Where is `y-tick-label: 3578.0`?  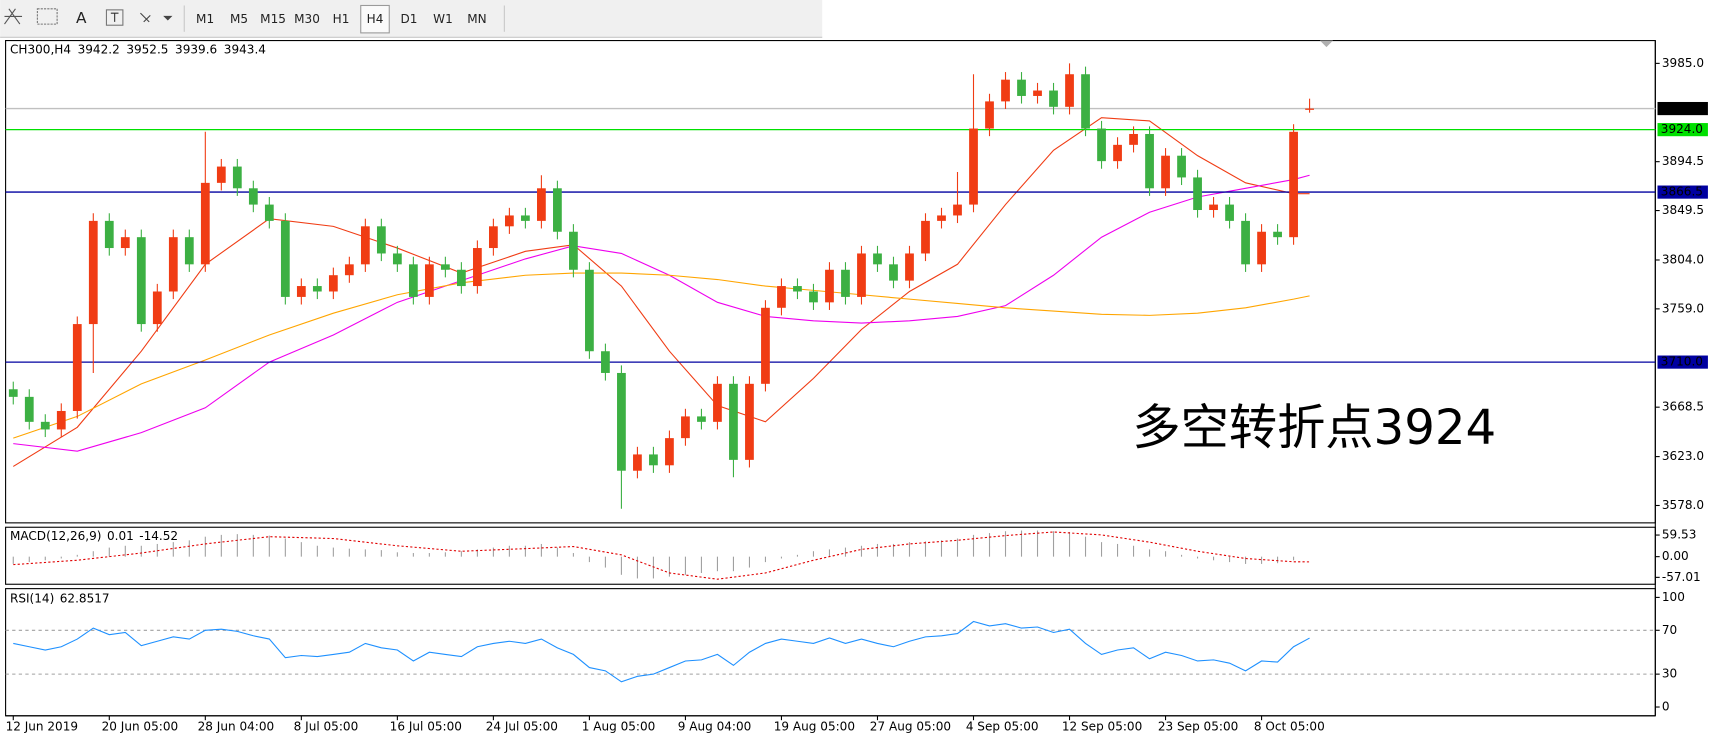
y-tick-label: 3578.0 is located at coordinates (1683, 505).